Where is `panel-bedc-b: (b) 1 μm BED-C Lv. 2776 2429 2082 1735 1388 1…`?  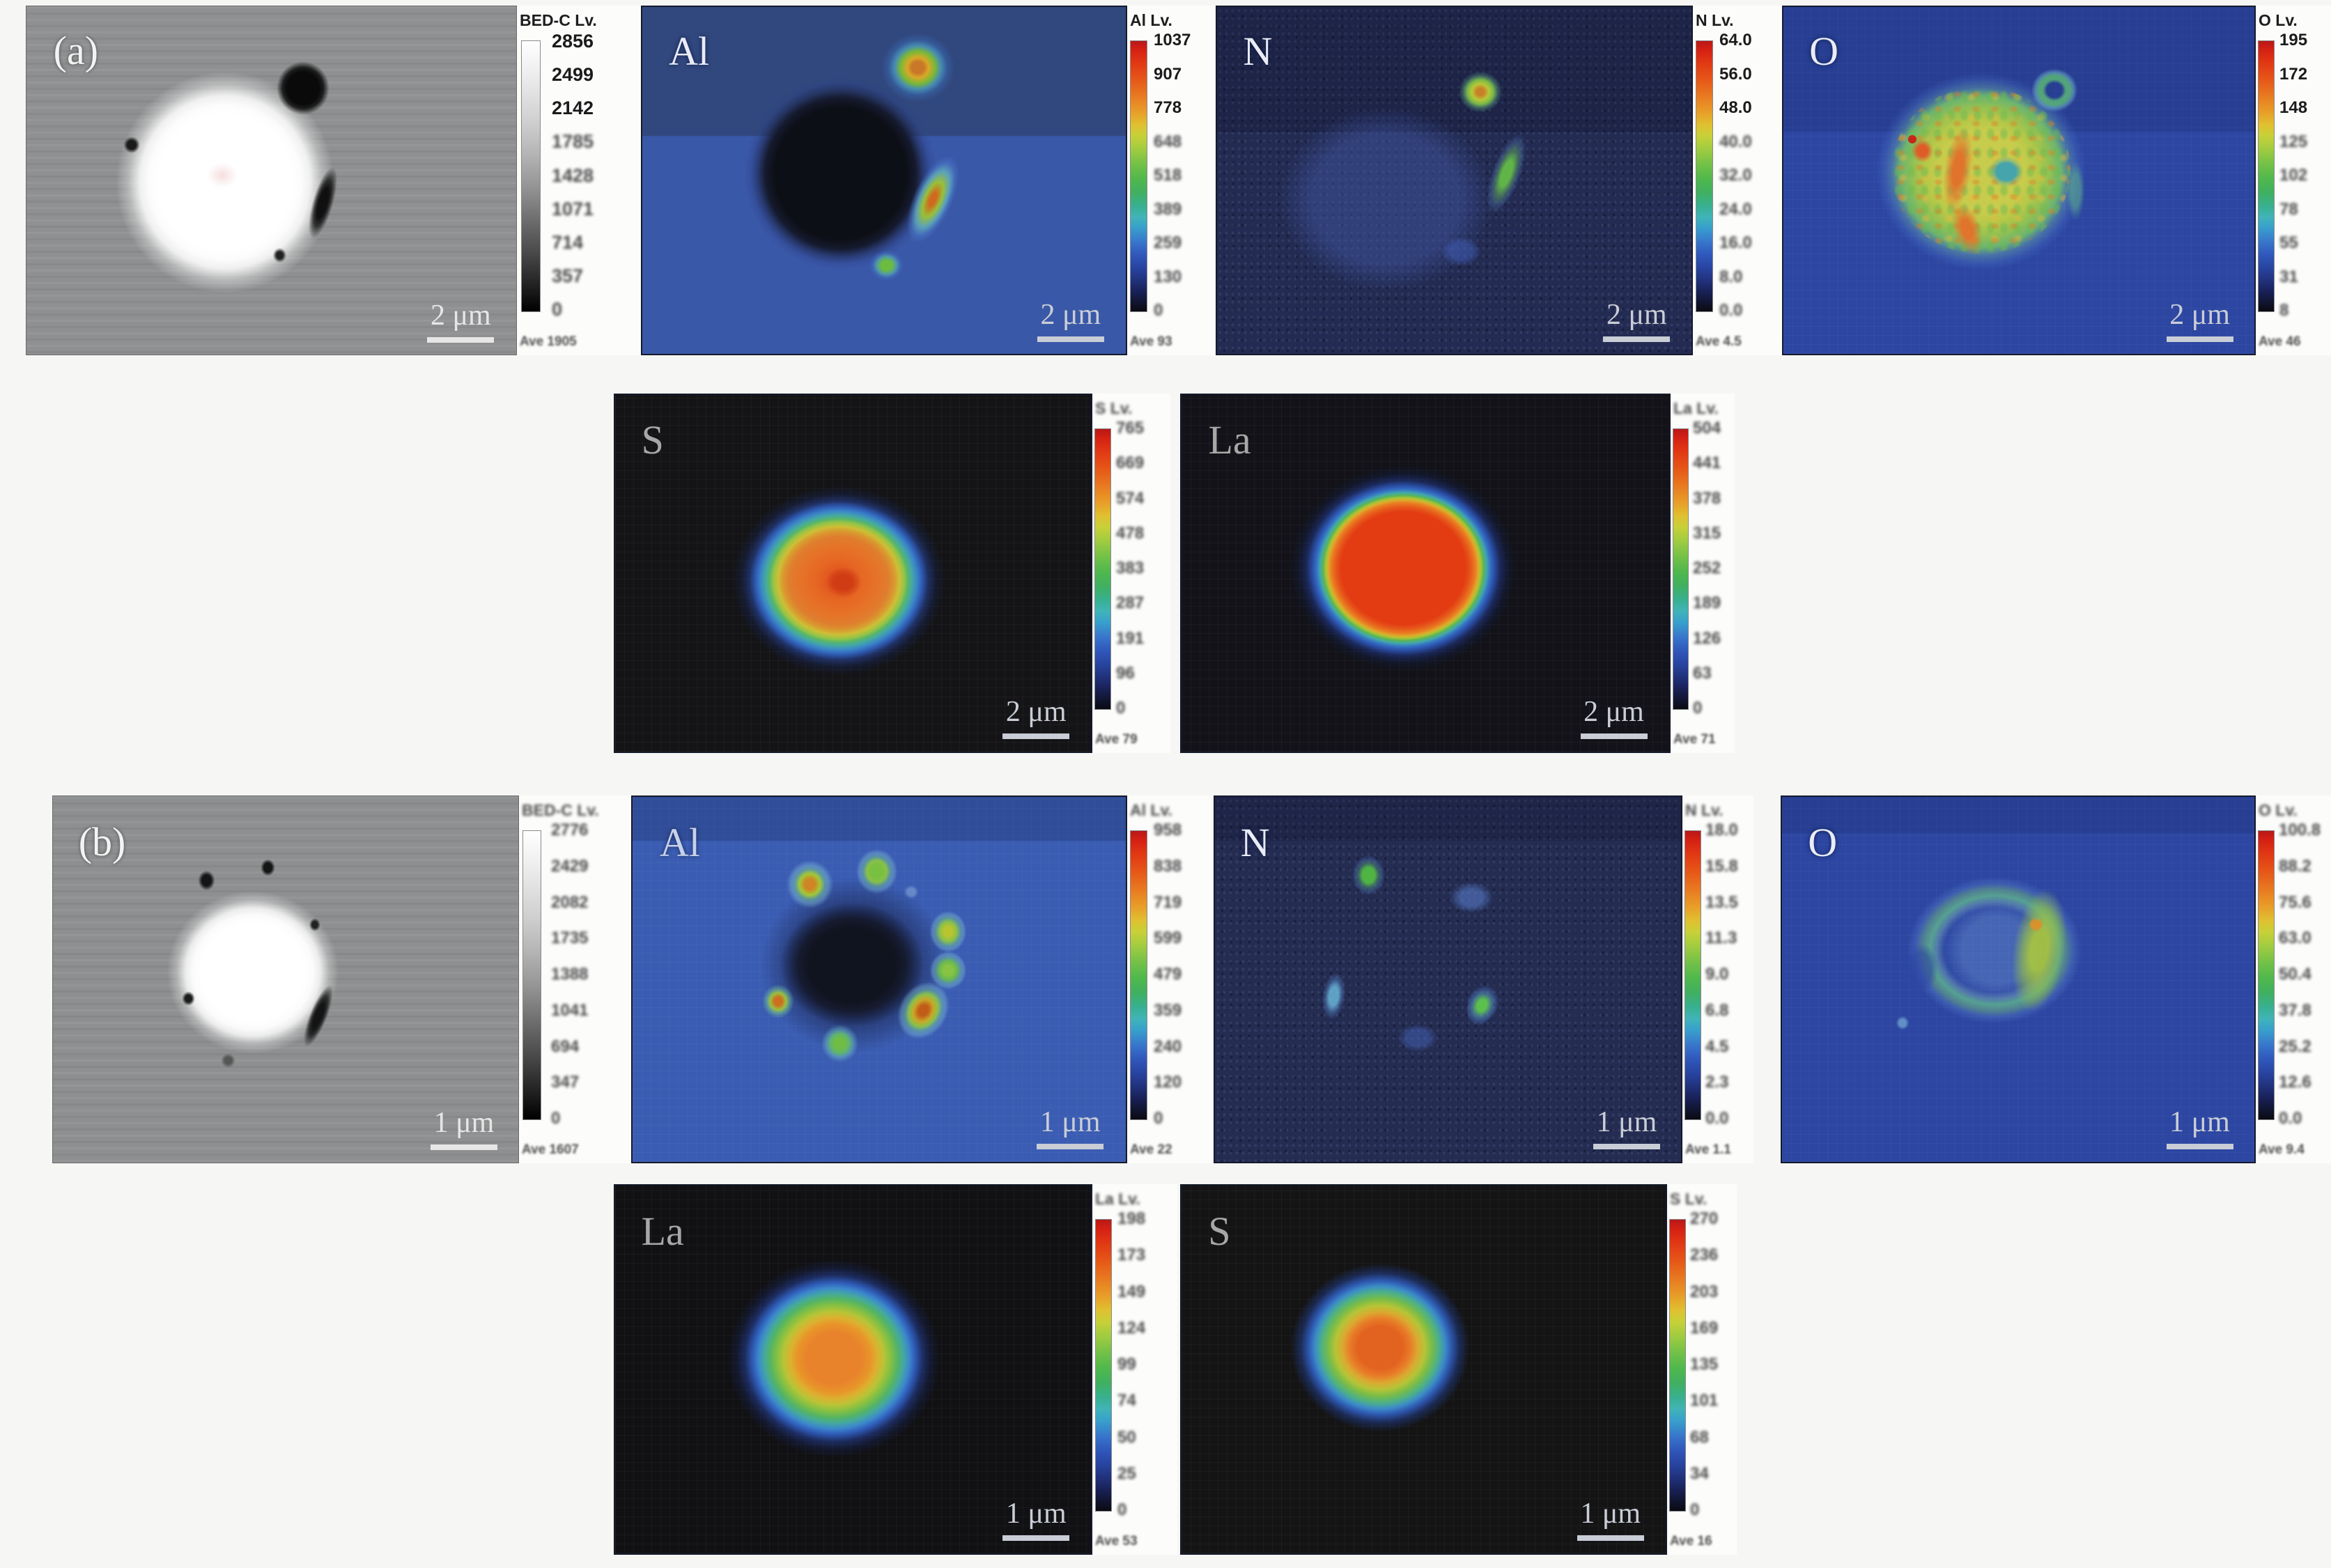 panel-bedc-b: (b) 1 μm BED-C Lv. 2776 2429 2082 1735 1388 1… is located at coordinates (342, 979).